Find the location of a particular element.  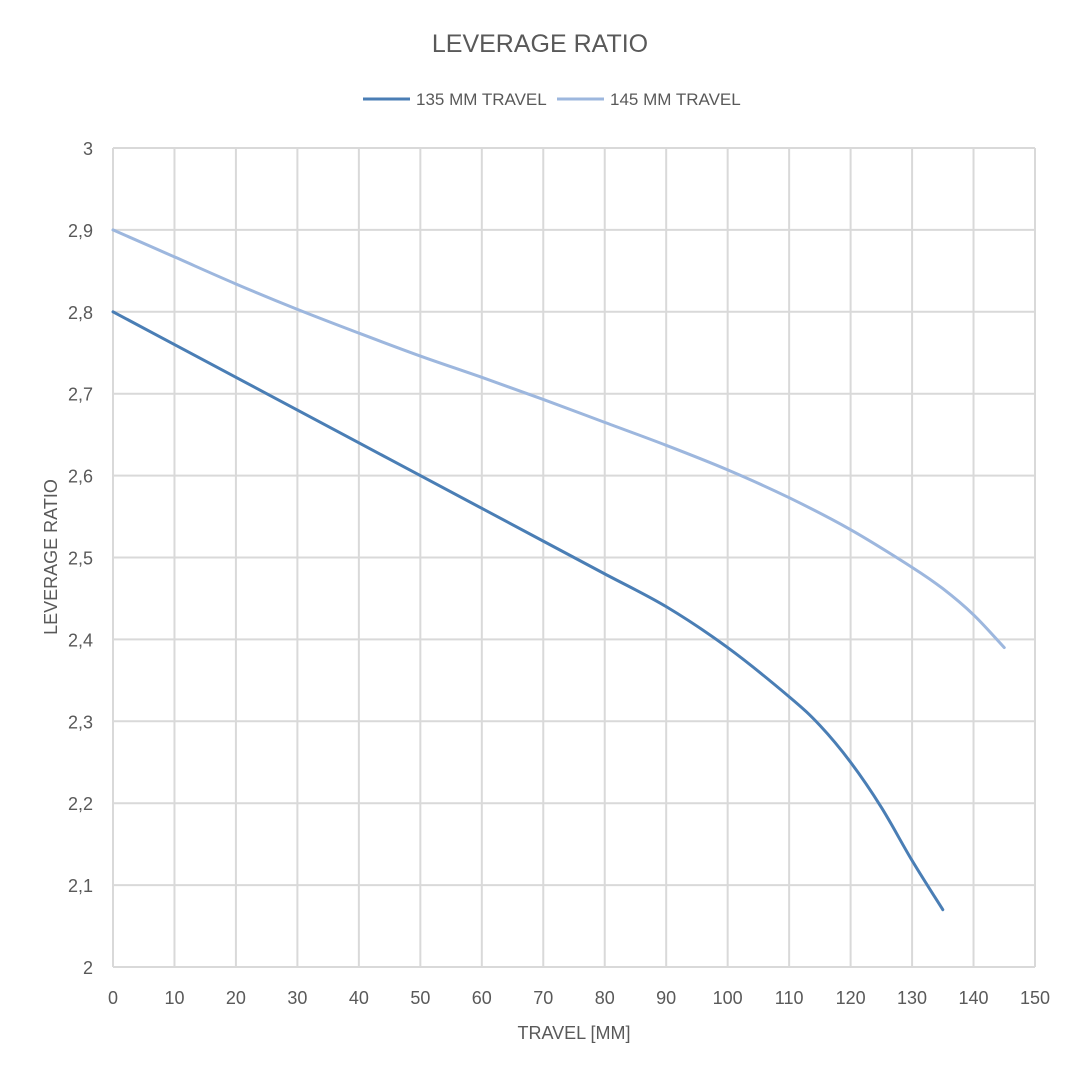

x-tick-label: 40 is located at coordinates (359, 998).